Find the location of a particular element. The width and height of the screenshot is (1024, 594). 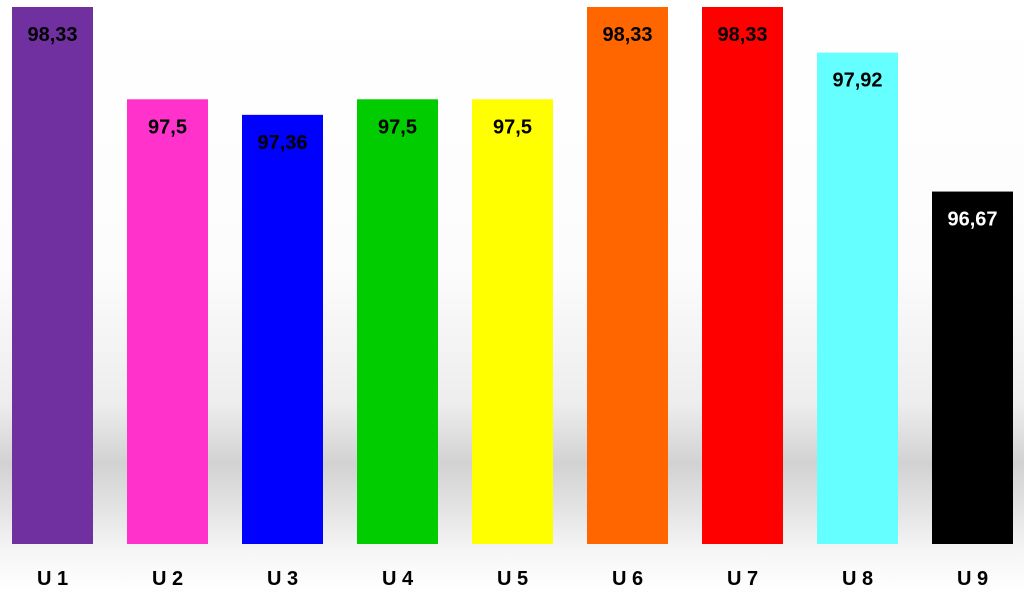

x-tick-label-6: U 6 is located at coordinates (627, 579).